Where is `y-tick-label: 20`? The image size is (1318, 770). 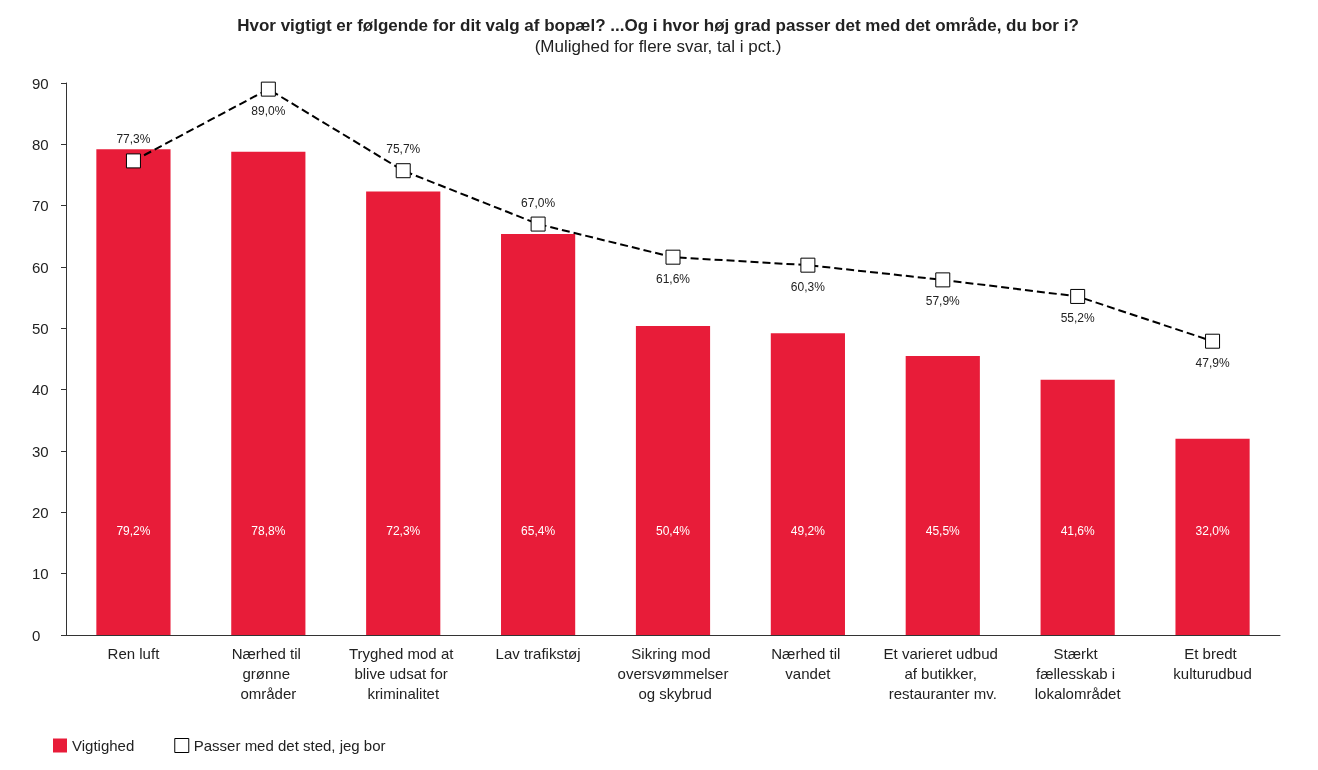 y-tick-label: 20 is located at coordinates (40, 512).